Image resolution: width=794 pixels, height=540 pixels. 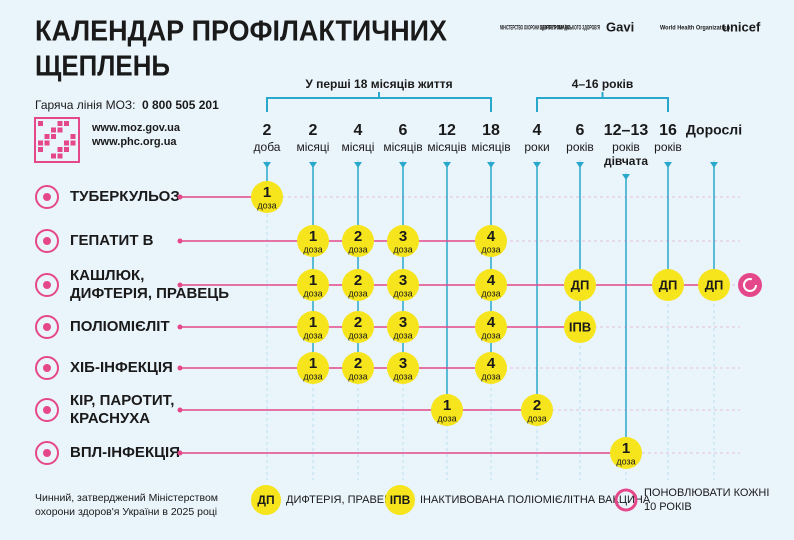 I want to click on legend-mark-label: ДП, so click(x=265, y=500).